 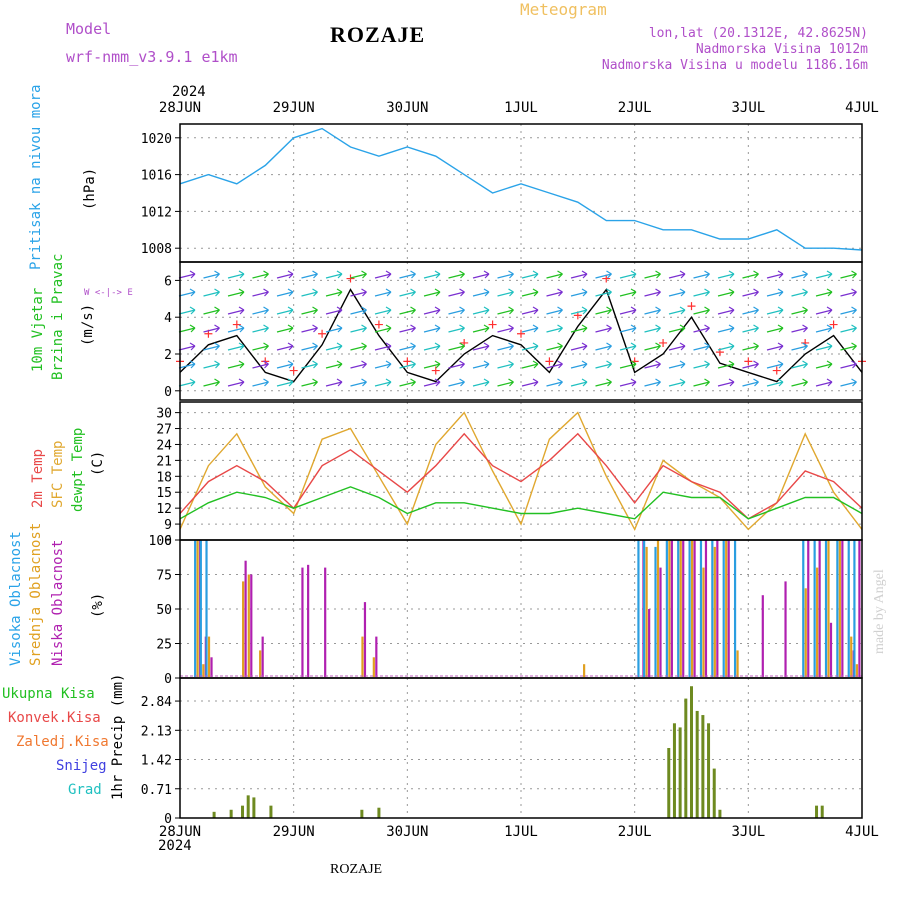 I want to click on x-tick-bottom: 30JUN, so click(x=407, y=832).